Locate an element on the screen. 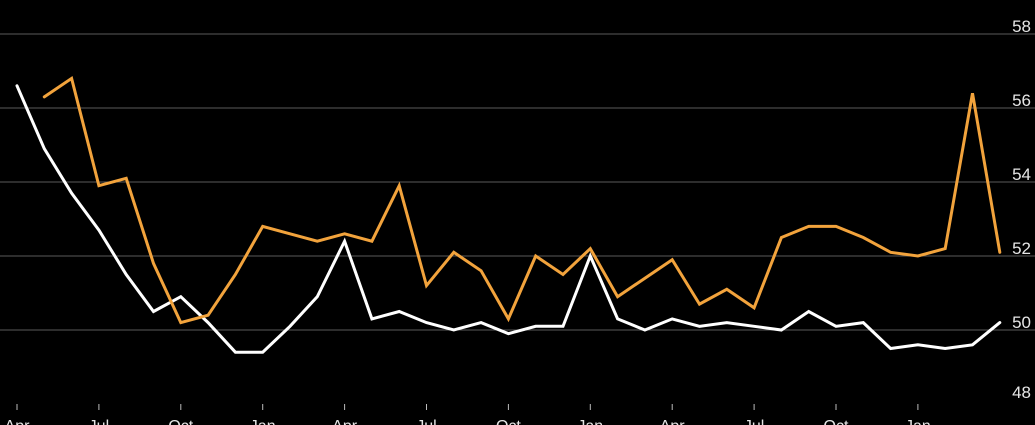 The width and height of the screenshot is (1035, 425). y-tick-label: 52 is located at coordinates (1021, 248).